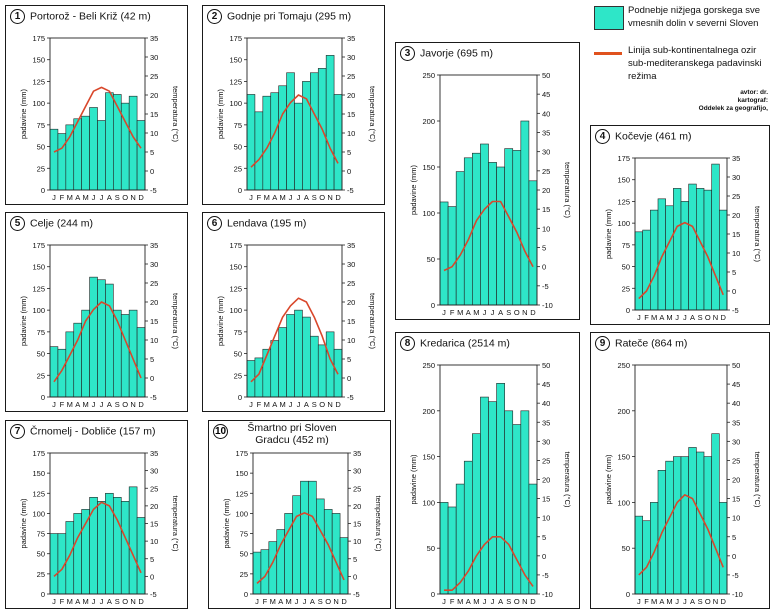 The height and width of the screenshot is (609, 770). I want to click on panel-title-text: Javorje (695 m), so click(456, 53).